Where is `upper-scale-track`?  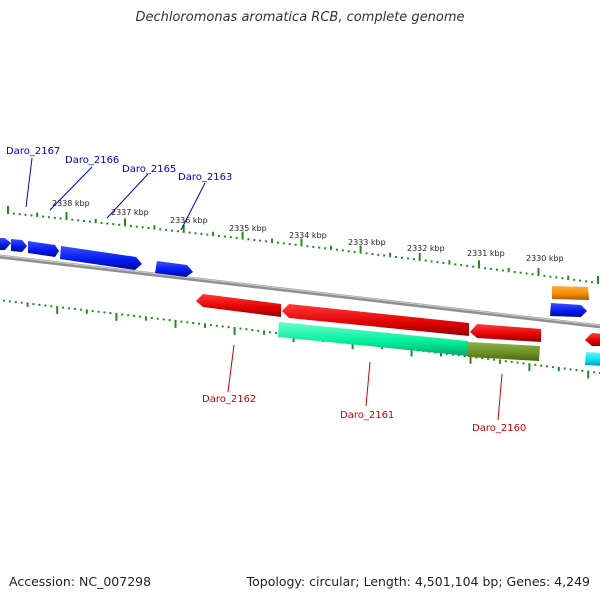
upper-scale-track is located at coordinates (303, 245).